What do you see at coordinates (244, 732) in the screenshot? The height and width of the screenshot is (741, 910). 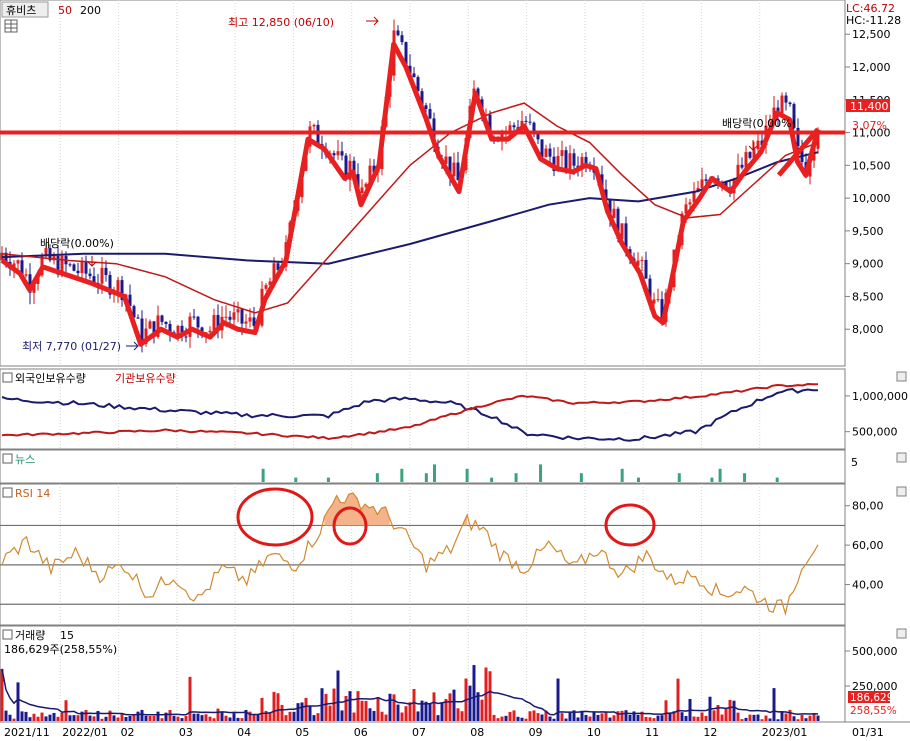 I see `x-tick-label: 04` at bounding box center [244, 732].